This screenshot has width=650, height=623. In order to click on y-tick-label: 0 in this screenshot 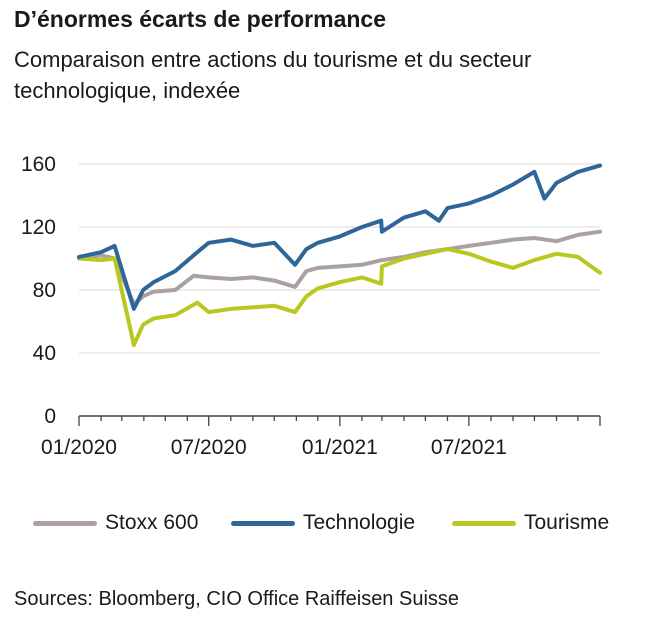, I will do `click(50, 416)`.